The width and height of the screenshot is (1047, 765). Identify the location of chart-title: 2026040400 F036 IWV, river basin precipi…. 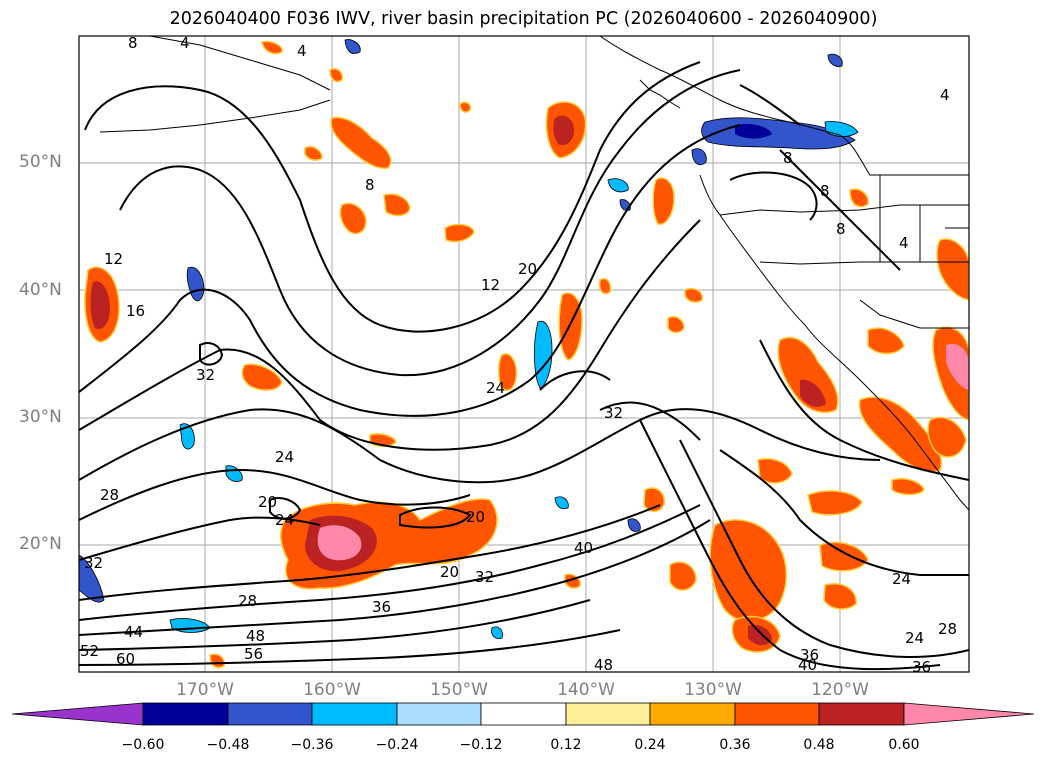
(523, 19).